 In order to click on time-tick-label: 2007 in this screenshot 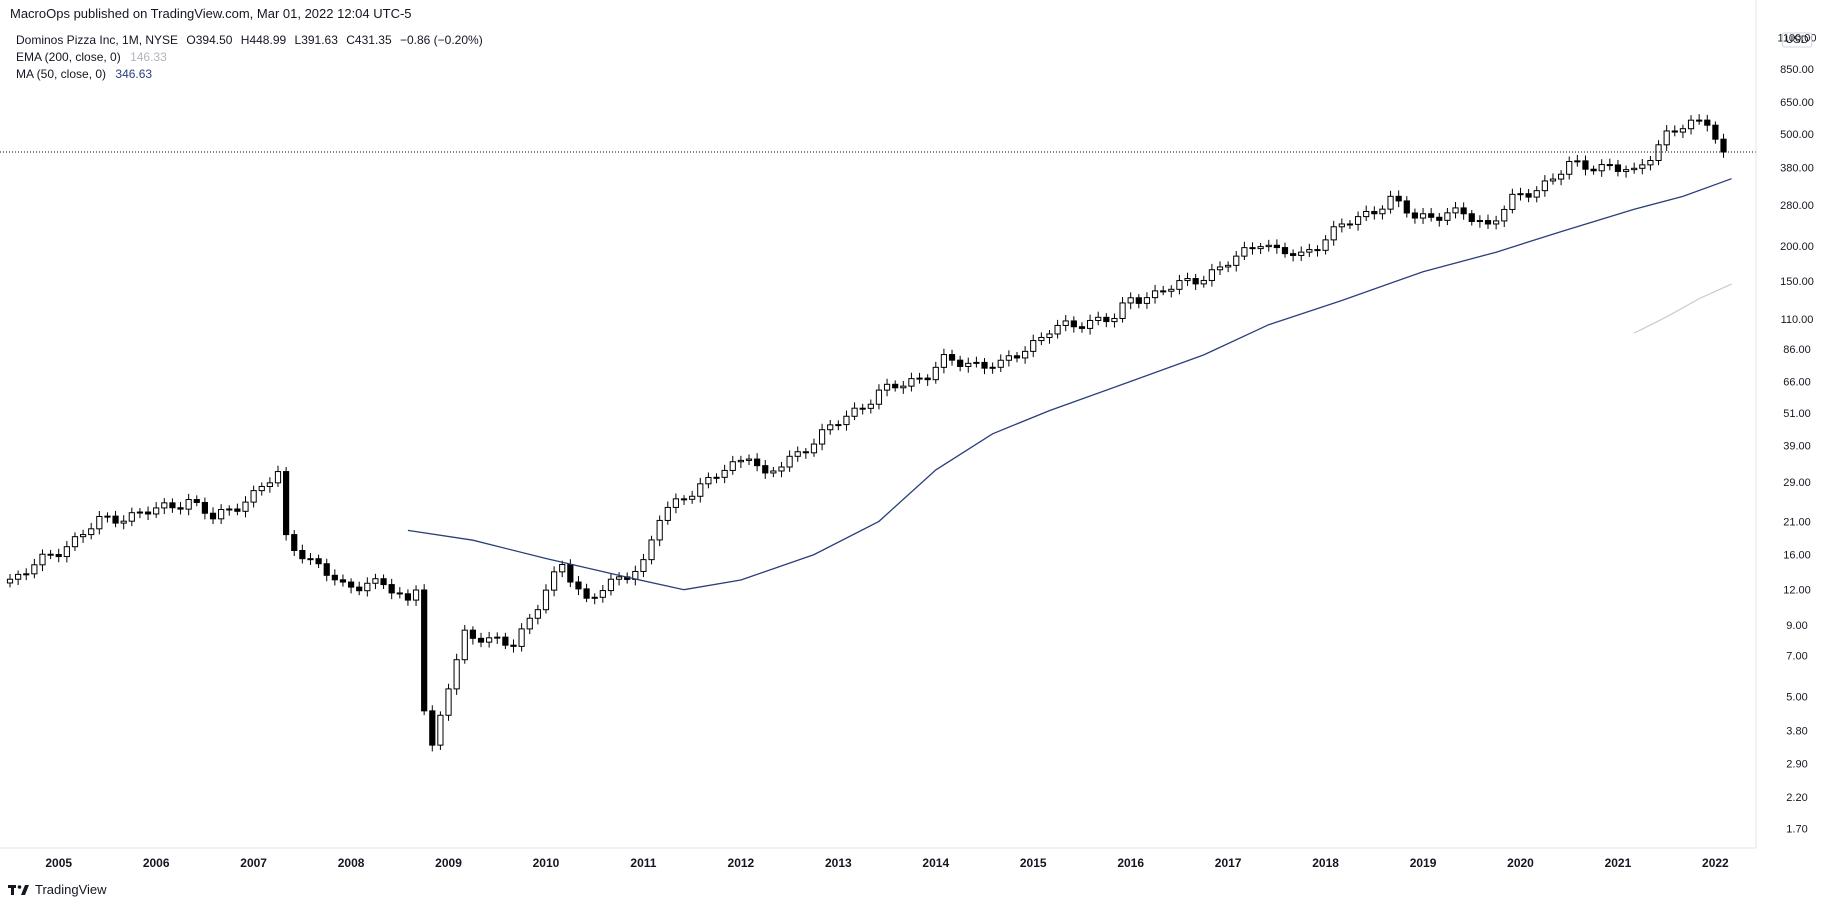, I will do `click(253, 863)`.